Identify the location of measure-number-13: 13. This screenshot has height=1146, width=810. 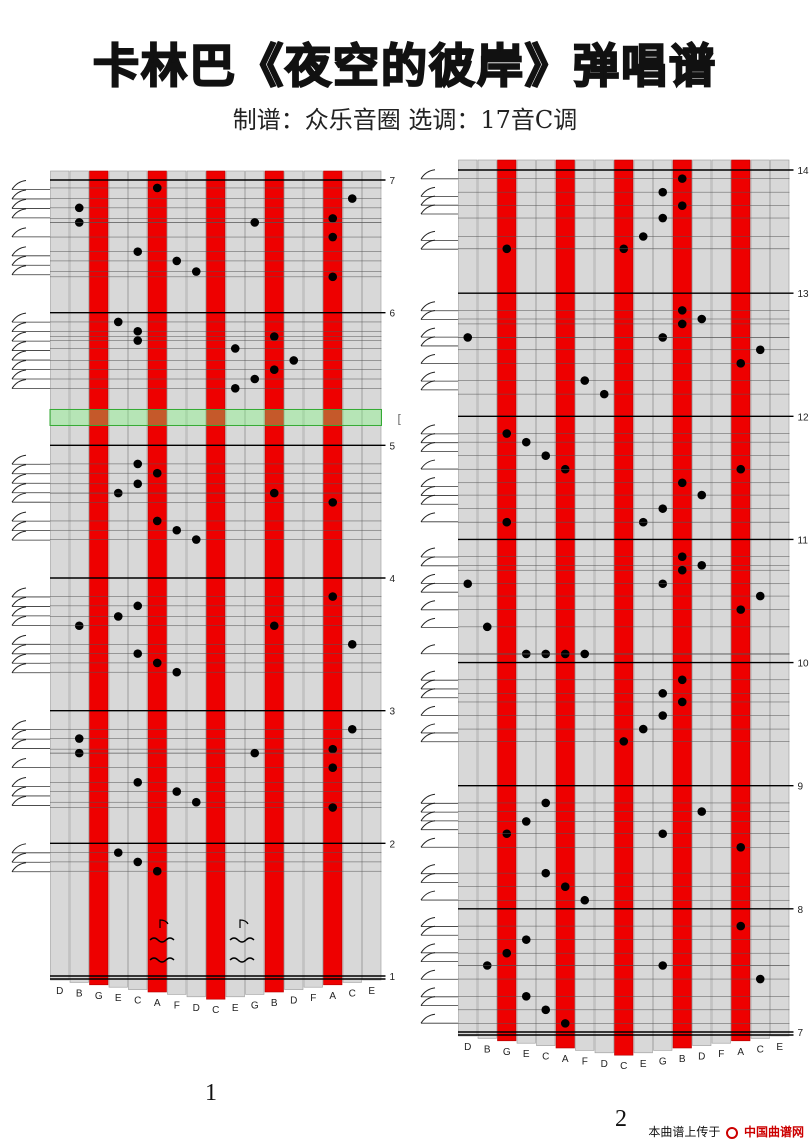
(804, 294).